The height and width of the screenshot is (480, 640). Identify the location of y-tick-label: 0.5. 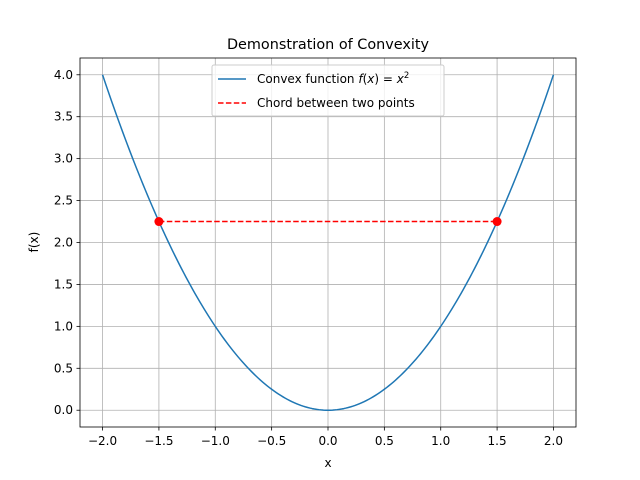
(63, 368).